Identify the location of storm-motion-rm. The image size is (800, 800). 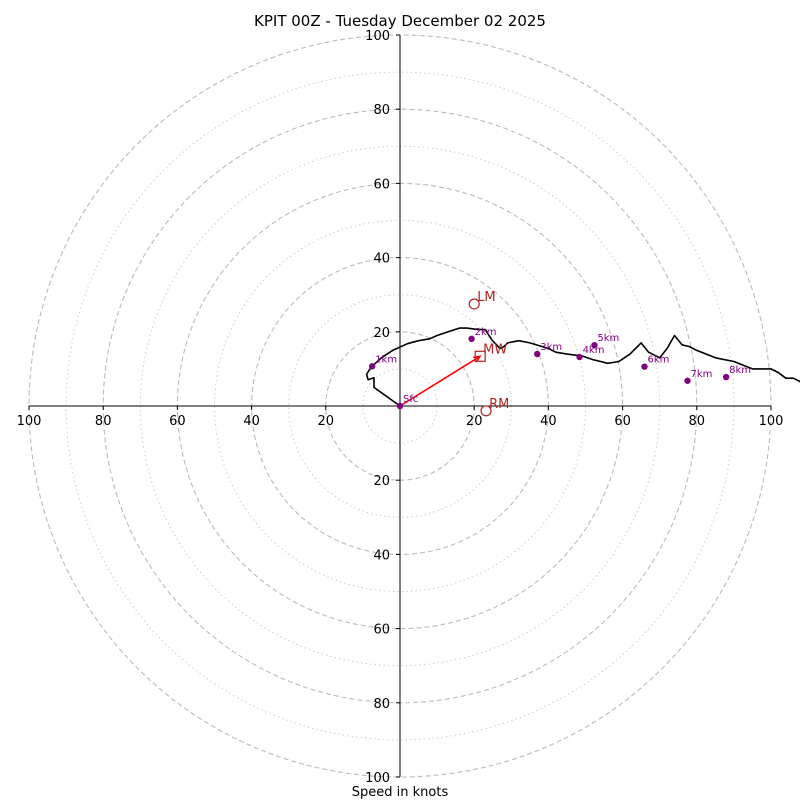
(486, 411).